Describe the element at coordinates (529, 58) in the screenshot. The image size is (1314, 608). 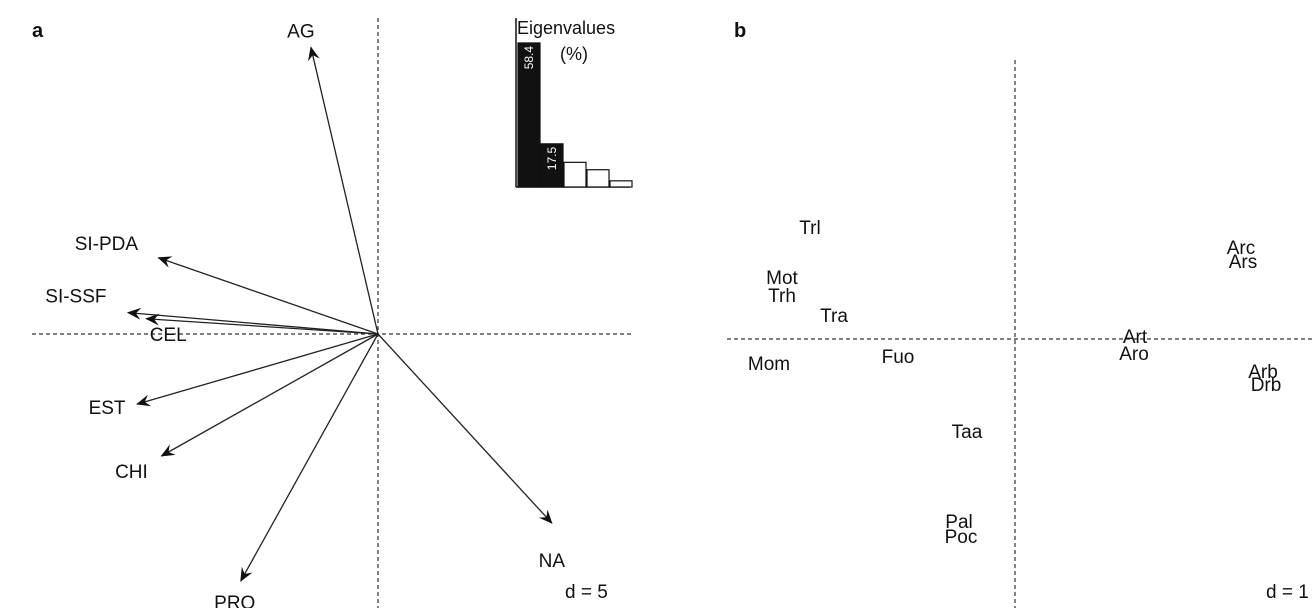
I see `eigenvalue-value-label-1: 58.4` at that location.